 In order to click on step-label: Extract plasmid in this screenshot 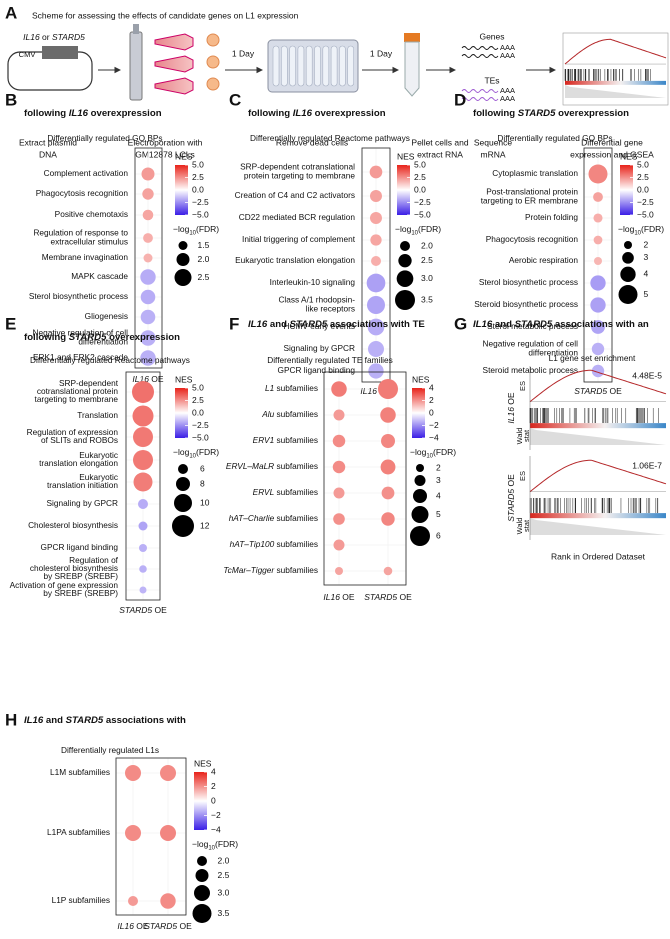, I will do `click(48, 142)`.